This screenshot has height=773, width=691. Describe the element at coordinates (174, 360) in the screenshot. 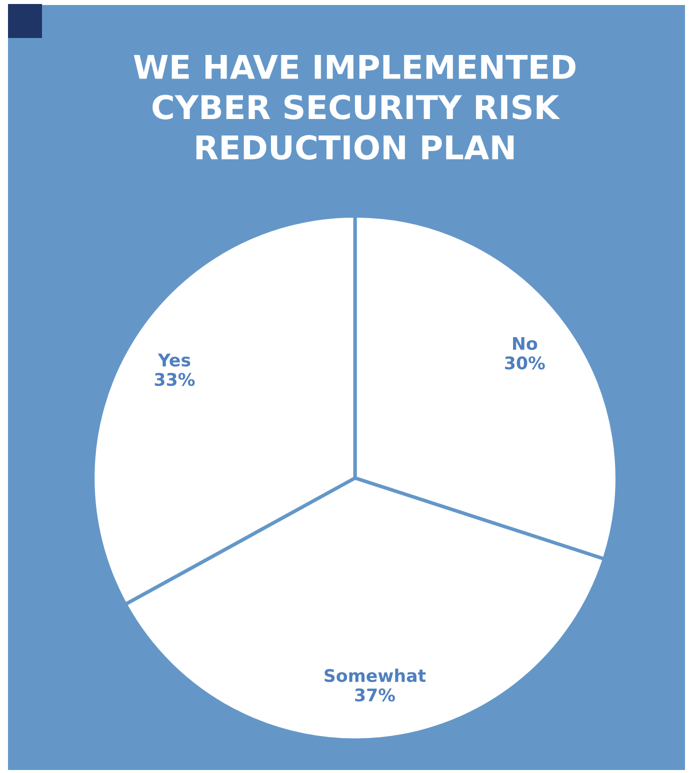

I see `slice-label: Yes` at that location.